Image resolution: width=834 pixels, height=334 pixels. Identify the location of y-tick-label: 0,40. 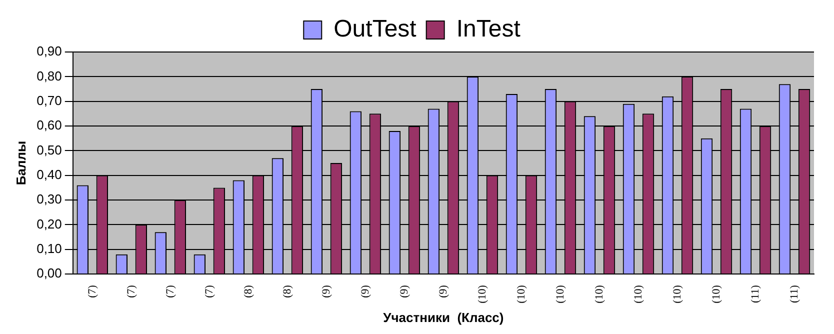
(49, 174).